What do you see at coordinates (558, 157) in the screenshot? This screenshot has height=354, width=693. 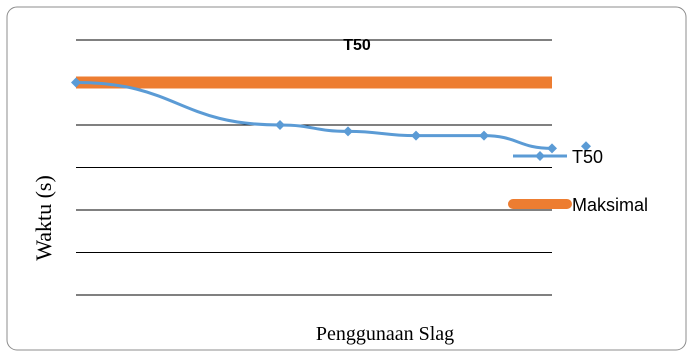 I see `legend-item-t50: T50` at bounding box center [558, 157].